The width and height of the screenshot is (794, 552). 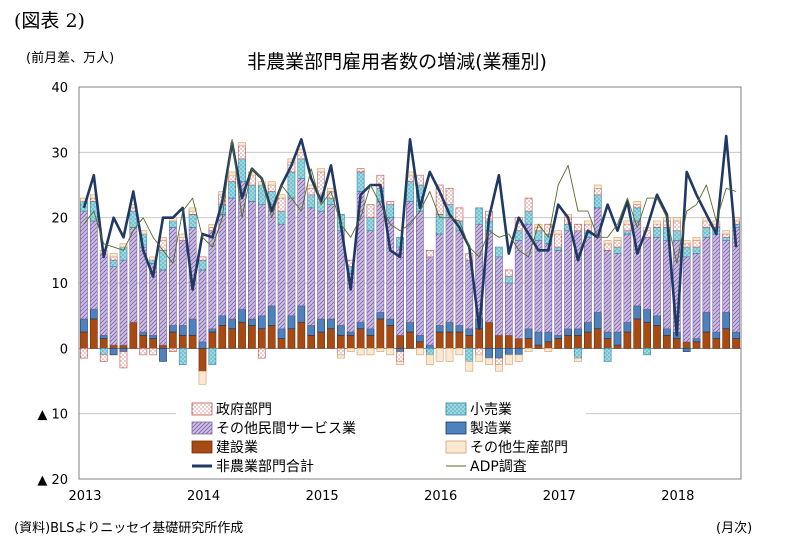 What do you see at coordinates (64, 349) in the screenshot?
I see `y-tick-label: 0` at bounding box center [64, 349].